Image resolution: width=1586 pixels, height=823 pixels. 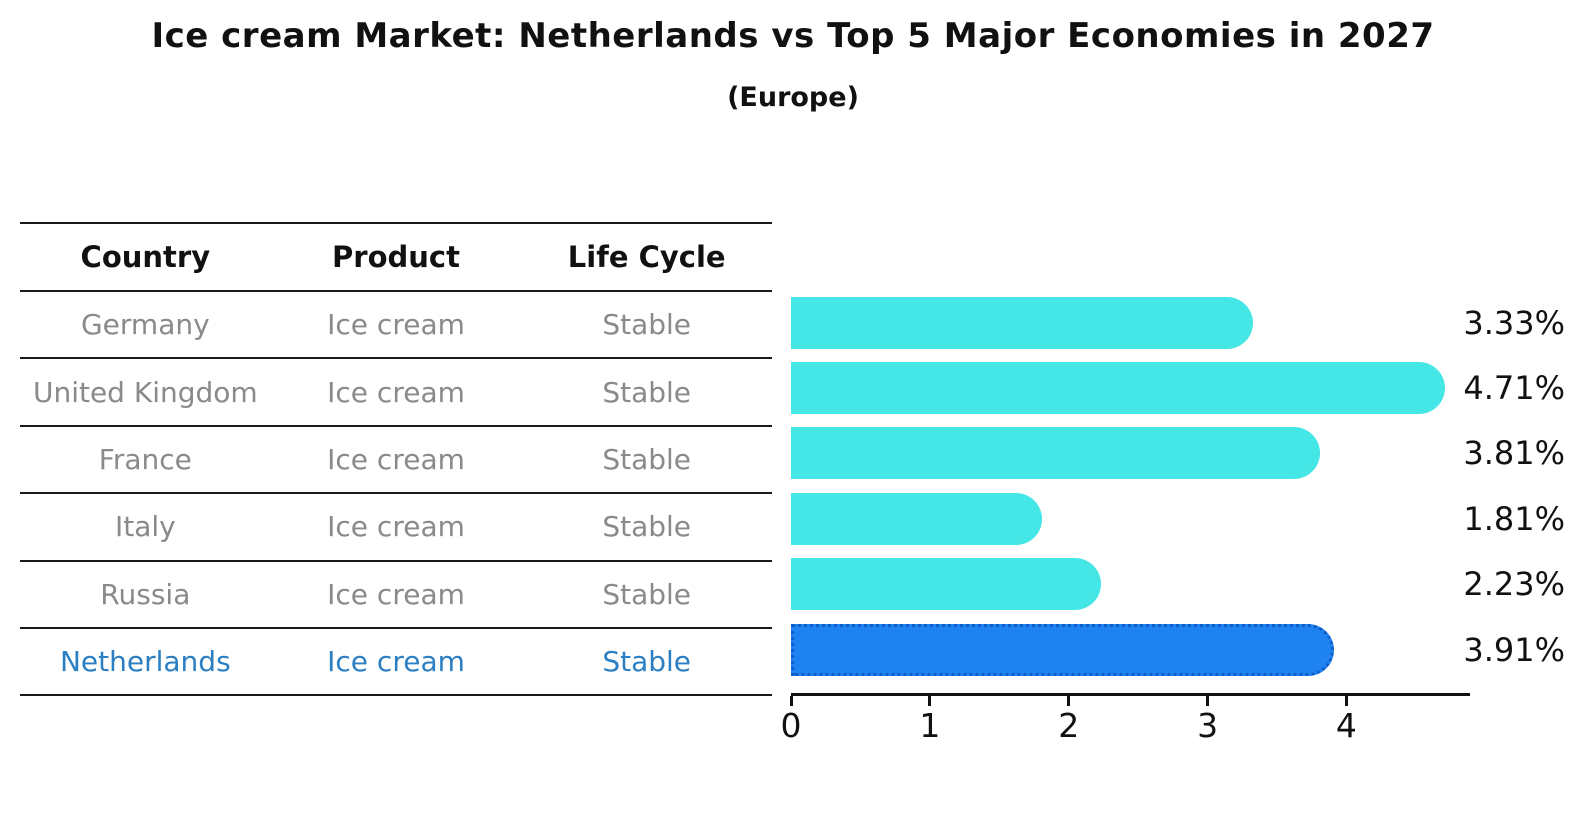 What do you see at coordinates (1130, 694) in the screenshot?
I see `x-axis-line` at bounding box center [1130, 694].